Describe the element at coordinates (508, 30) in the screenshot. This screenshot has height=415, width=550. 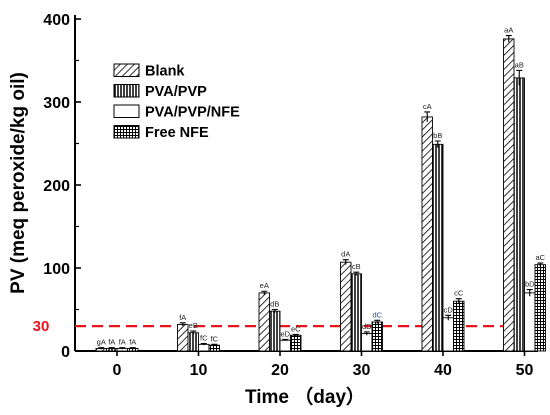
I see `bar-annotation: aA` at that location.